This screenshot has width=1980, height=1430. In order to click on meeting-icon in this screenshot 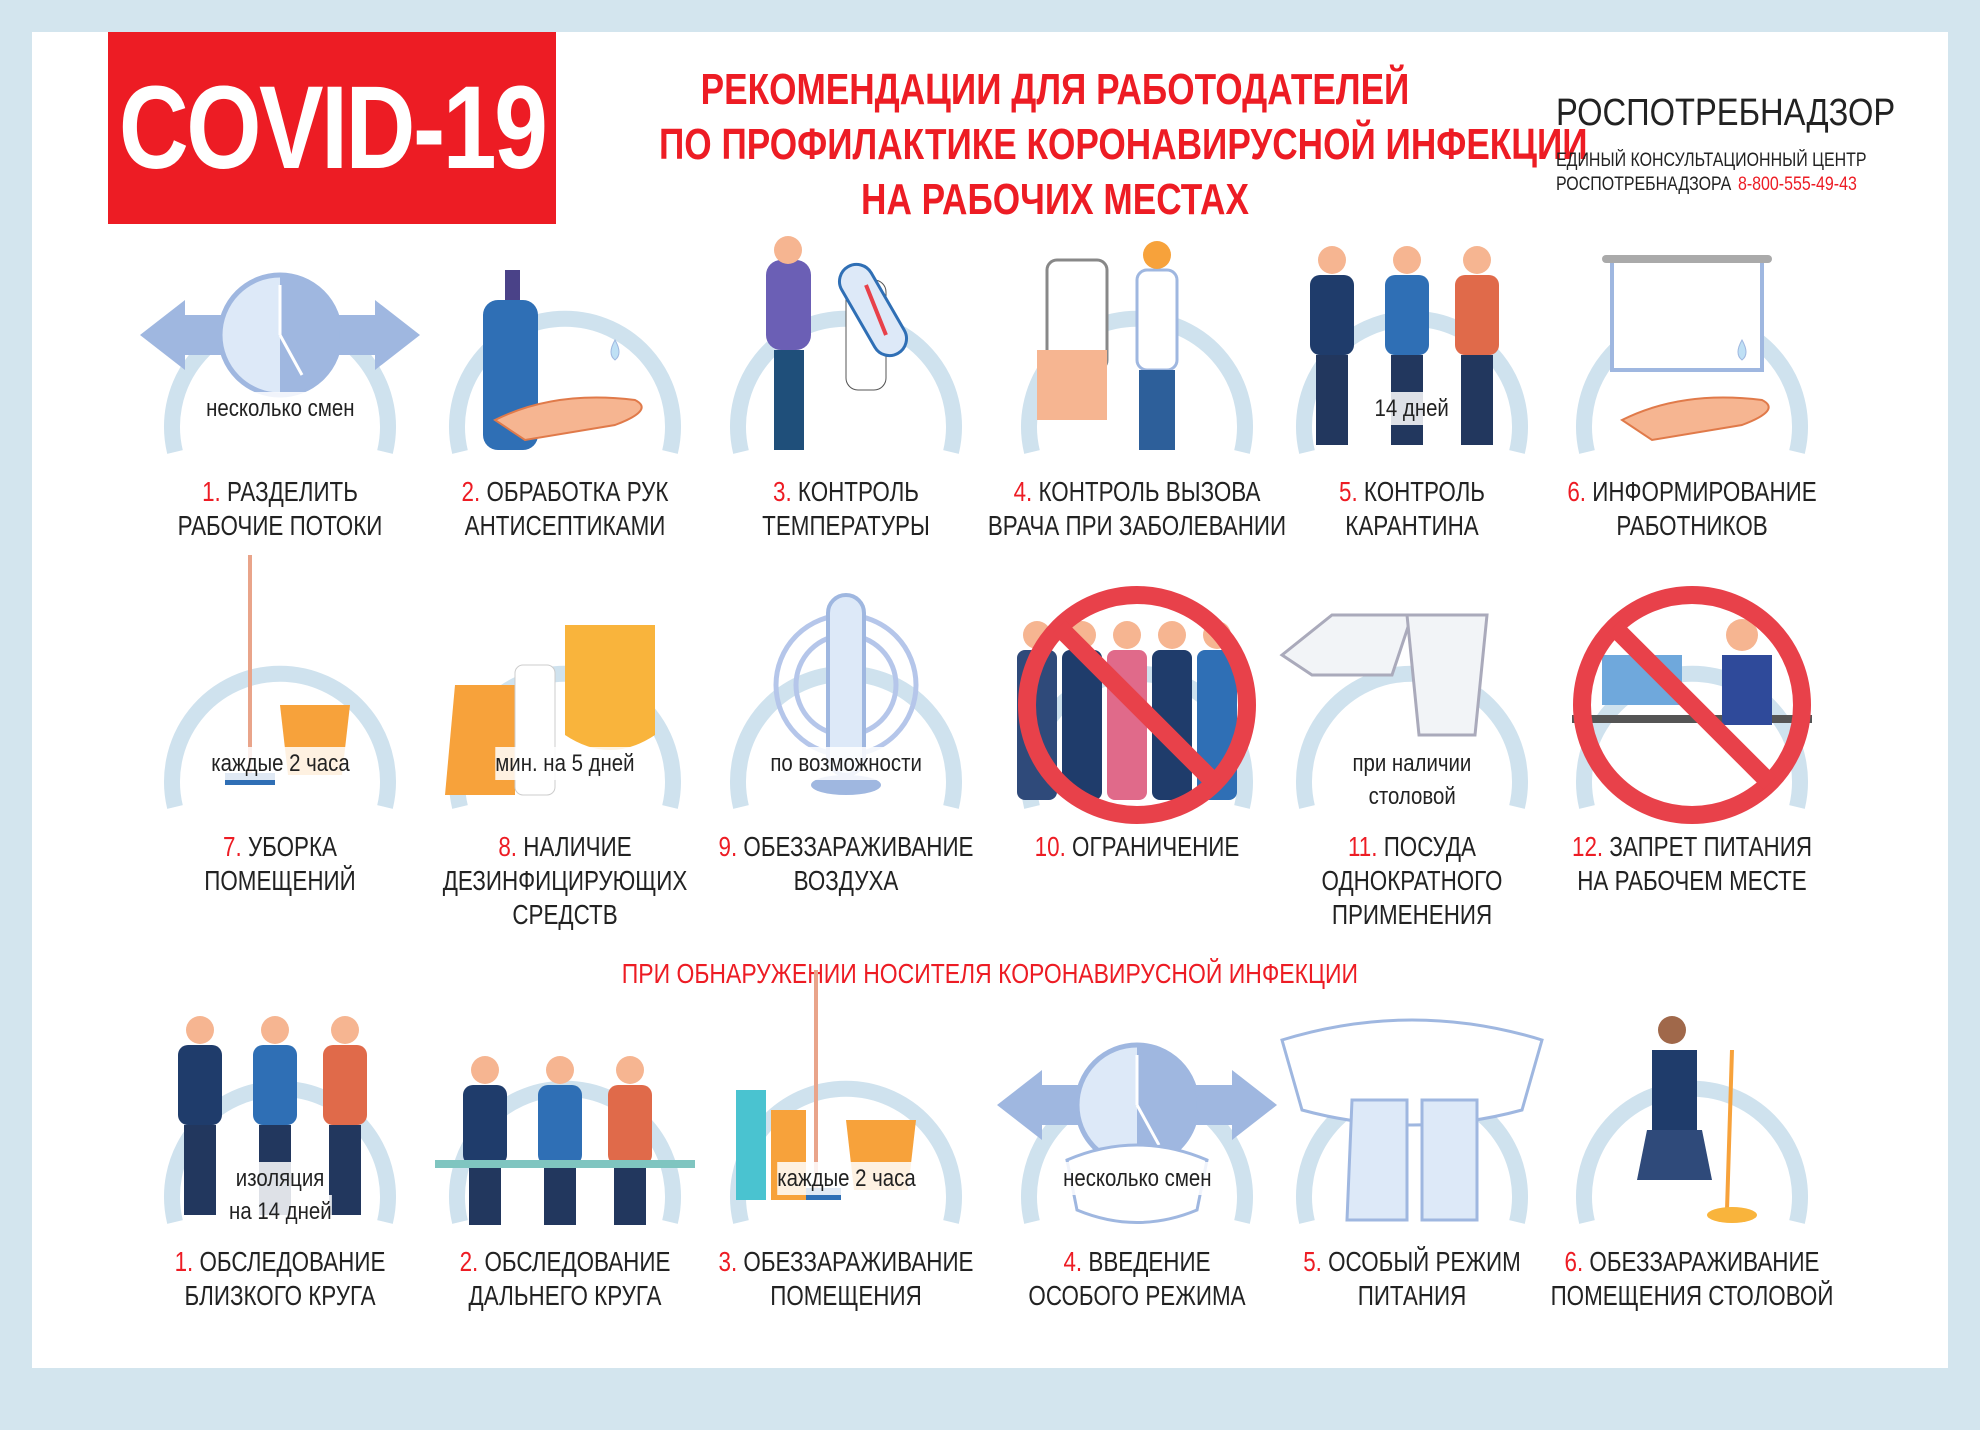, I will do `click(565, 1140)`.